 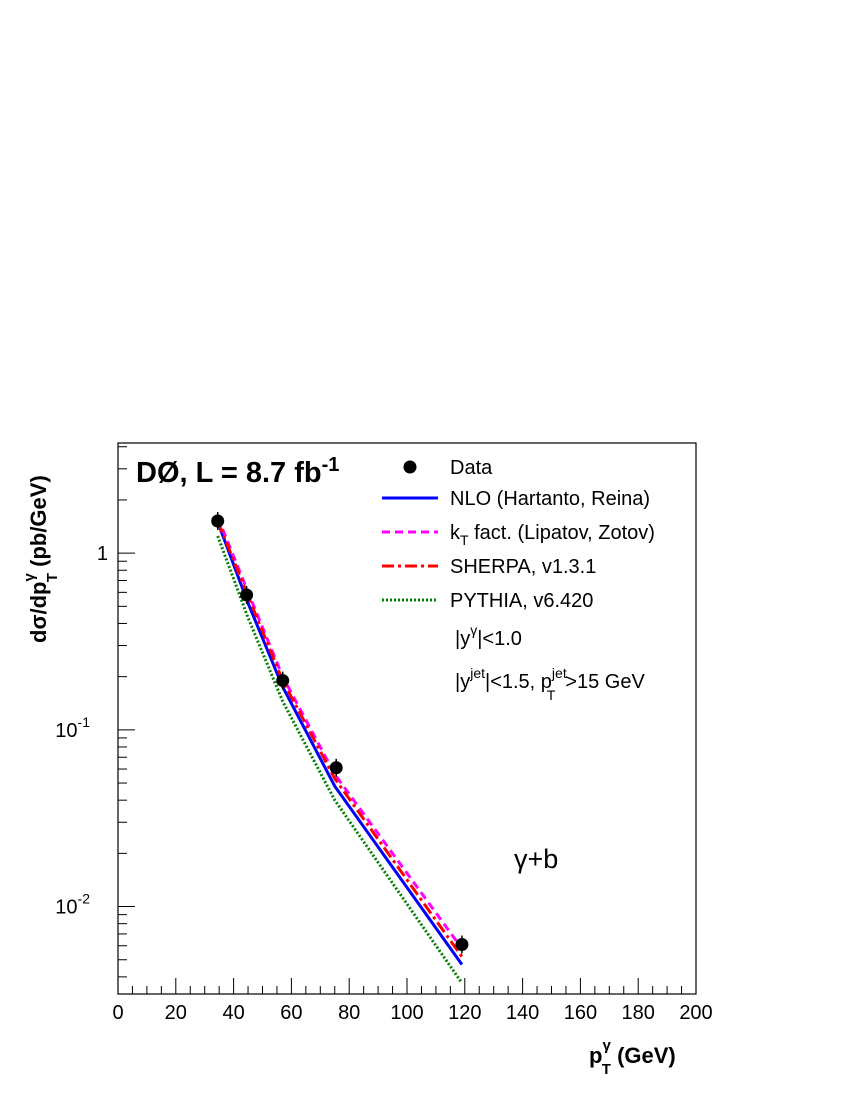 What do you see at coordinates (117, 1013) in the screenshot?
I see `x-tick-label: 0` at bounding box center [117, 1013].